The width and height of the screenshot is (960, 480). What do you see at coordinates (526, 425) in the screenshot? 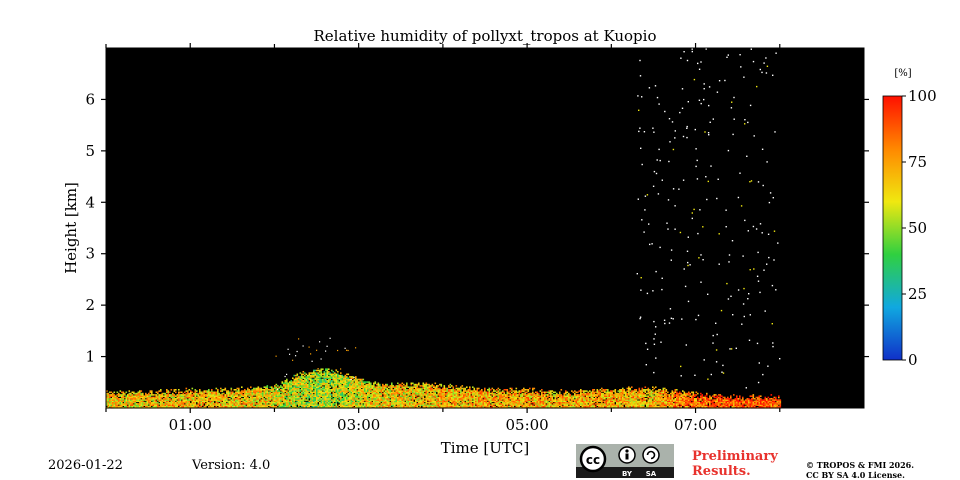
I see `x-tick-label: 05:00` at bounding box center [526, 425].